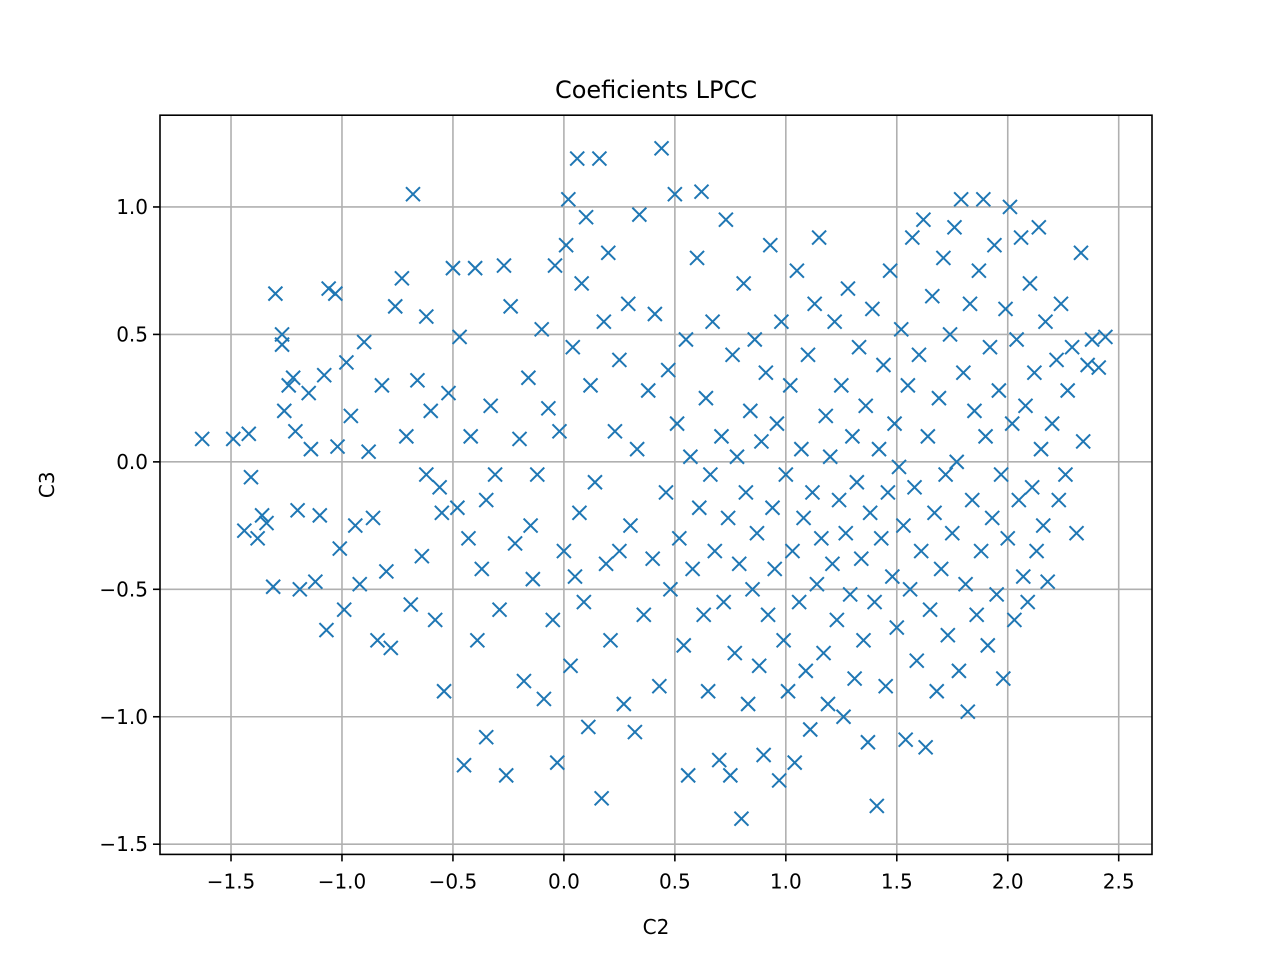 Image resolution: width=1280 pixels, height=960 pixels. I want to click on y-axis-label: C3, so click(47, 484).